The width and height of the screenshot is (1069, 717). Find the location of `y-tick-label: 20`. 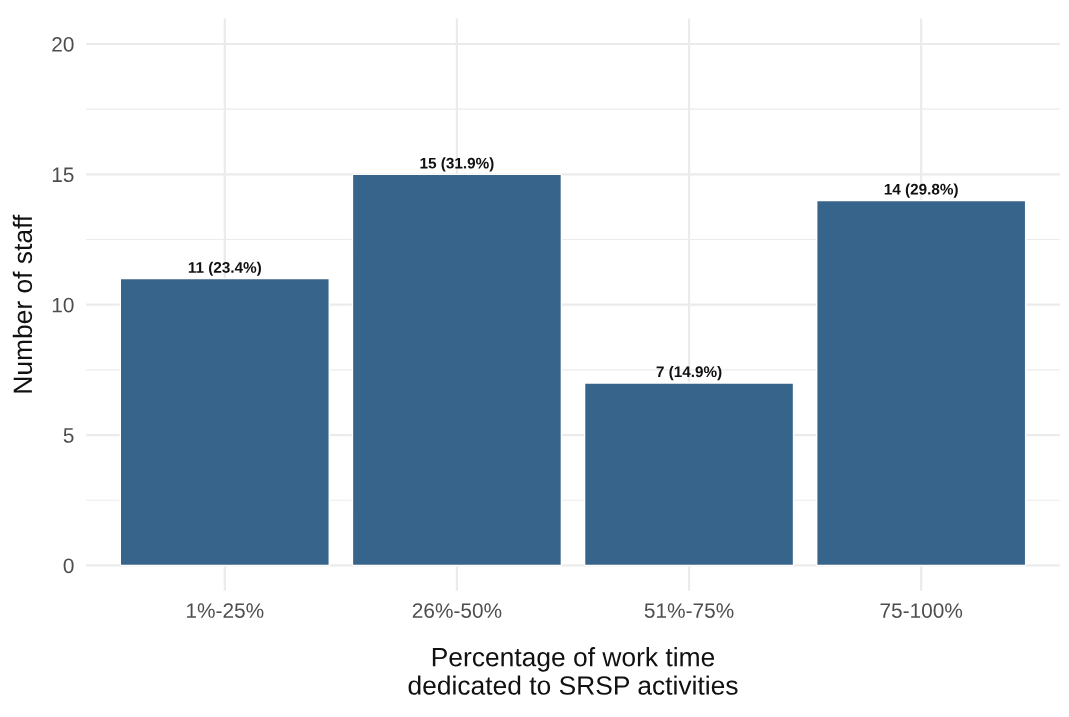

y-tick-label: 20 is located at coordinates (63, 44).